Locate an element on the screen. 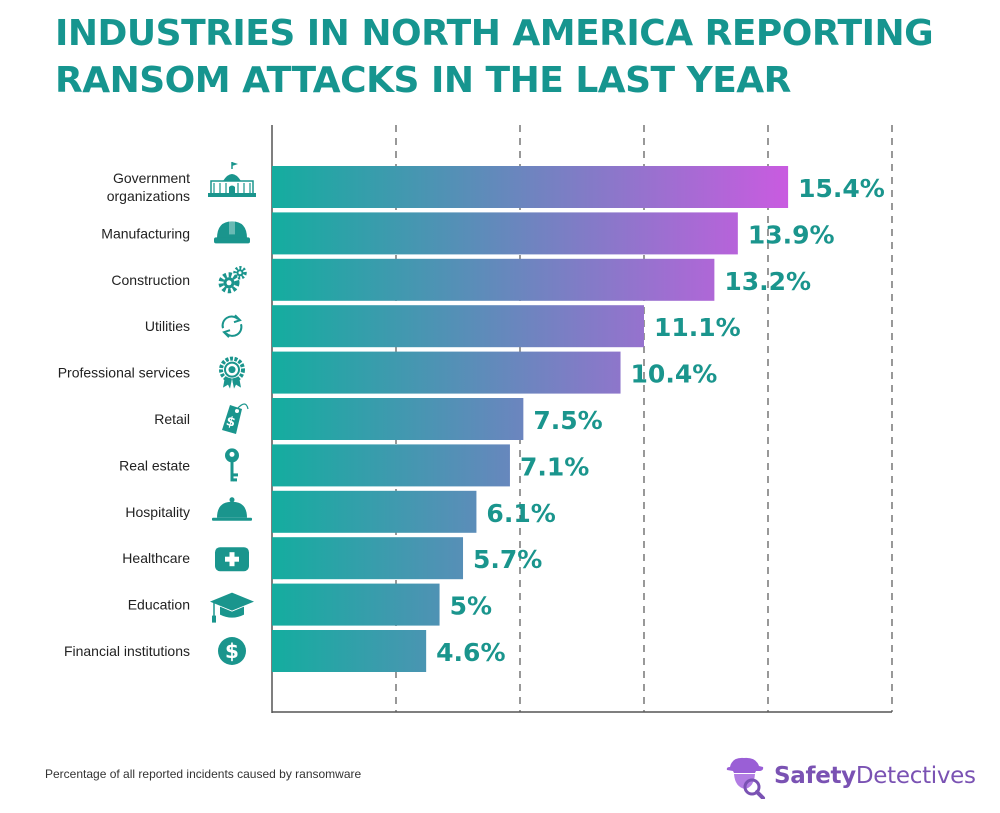 Image resolution: width=1000 pixels, height=813 pixels. value-label-9: 5% is located at coordinates (471, 606).